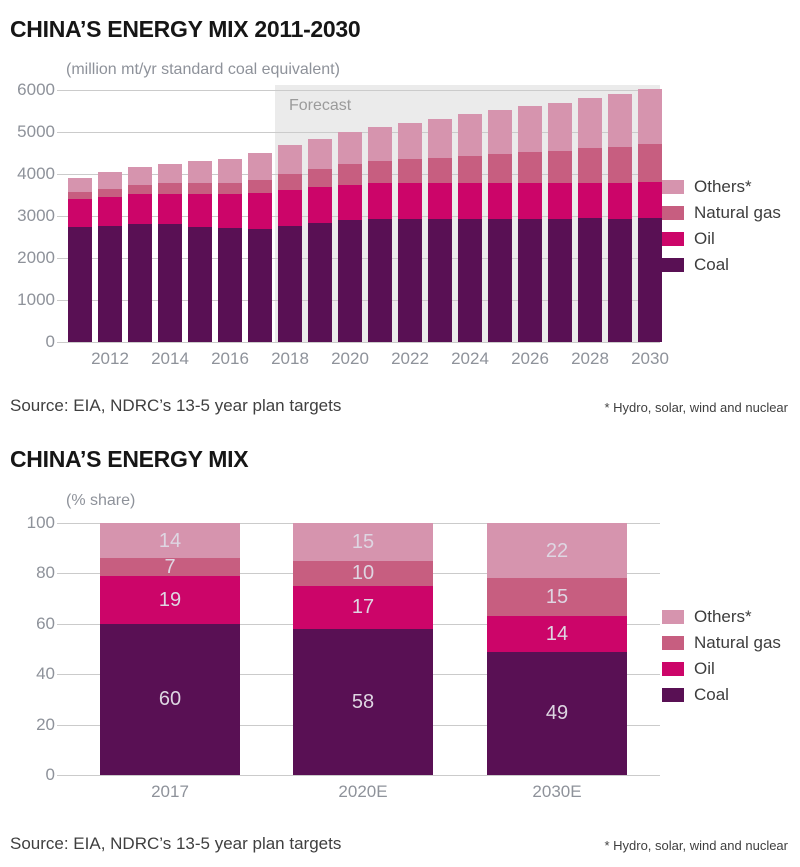 The height and width of the screenshot is (867, 800). I want to click on y-axis-label: 1000, so click(36, 299).